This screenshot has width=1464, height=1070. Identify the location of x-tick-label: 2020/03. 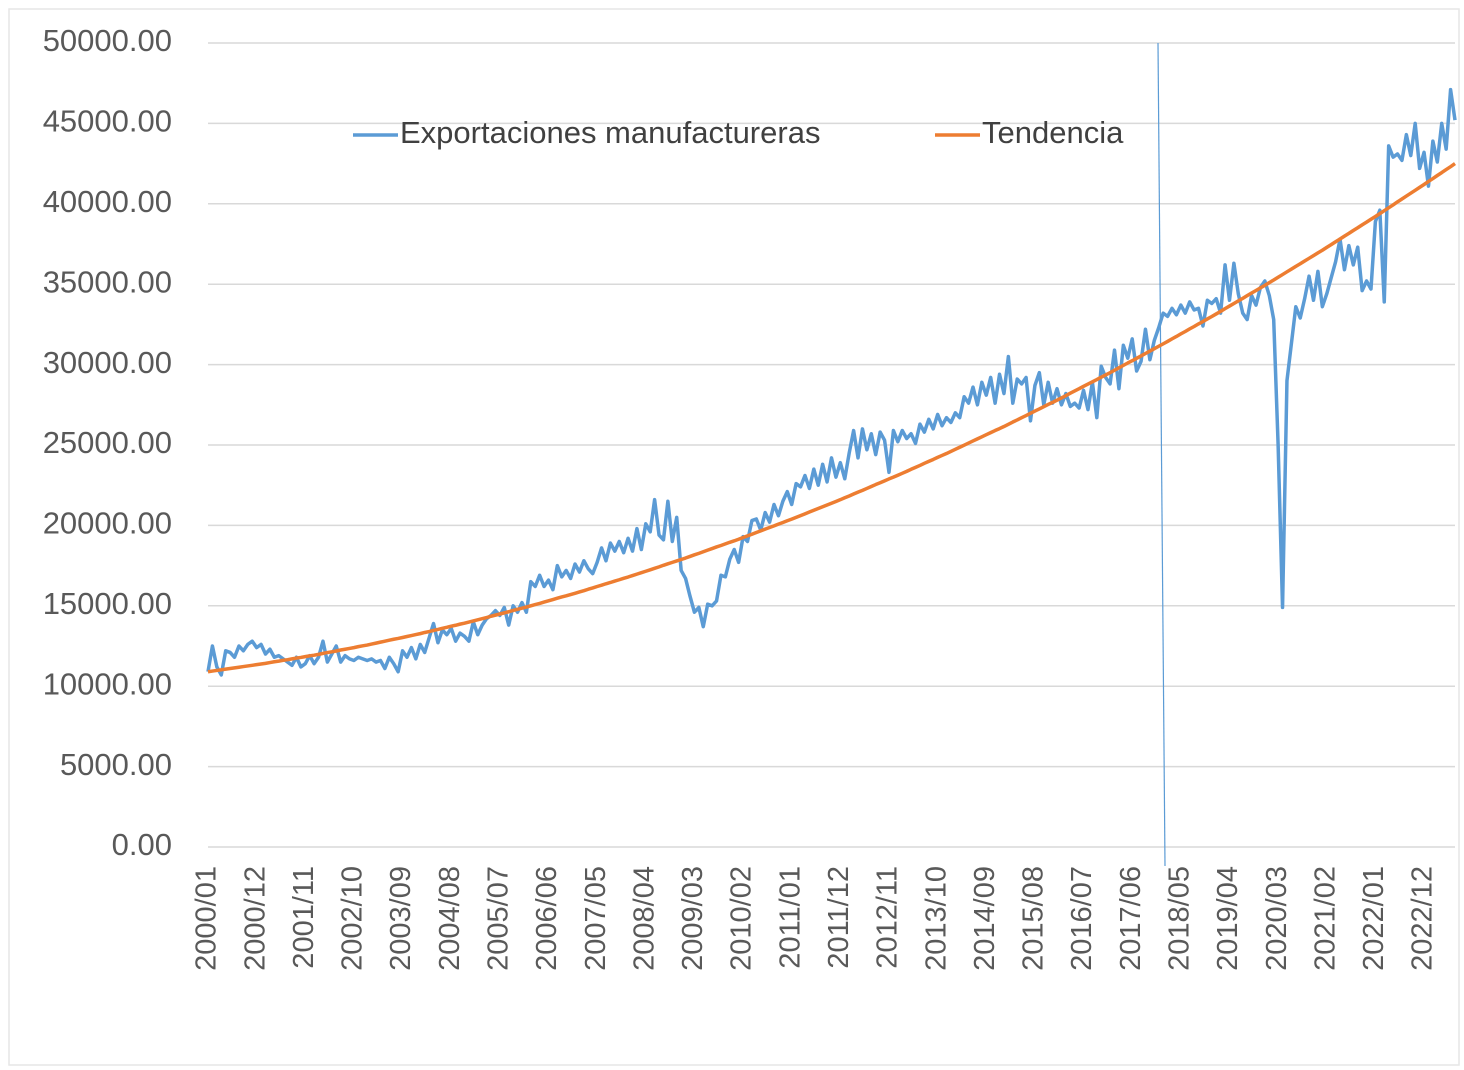
(1277, 918).